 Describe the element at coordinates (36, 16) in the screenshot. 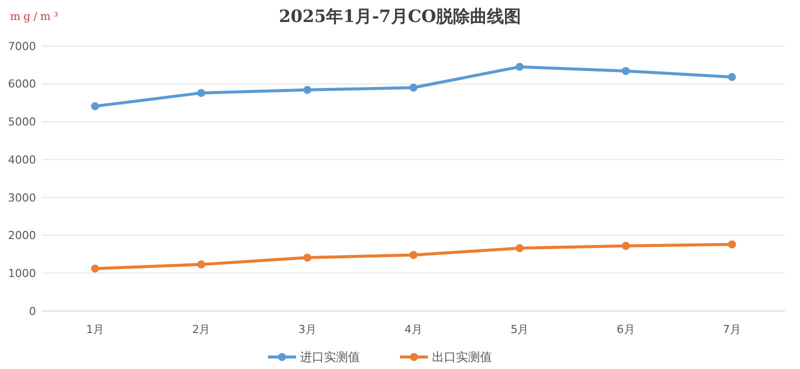

I see `y-axis-title: mg/m³` at that location.